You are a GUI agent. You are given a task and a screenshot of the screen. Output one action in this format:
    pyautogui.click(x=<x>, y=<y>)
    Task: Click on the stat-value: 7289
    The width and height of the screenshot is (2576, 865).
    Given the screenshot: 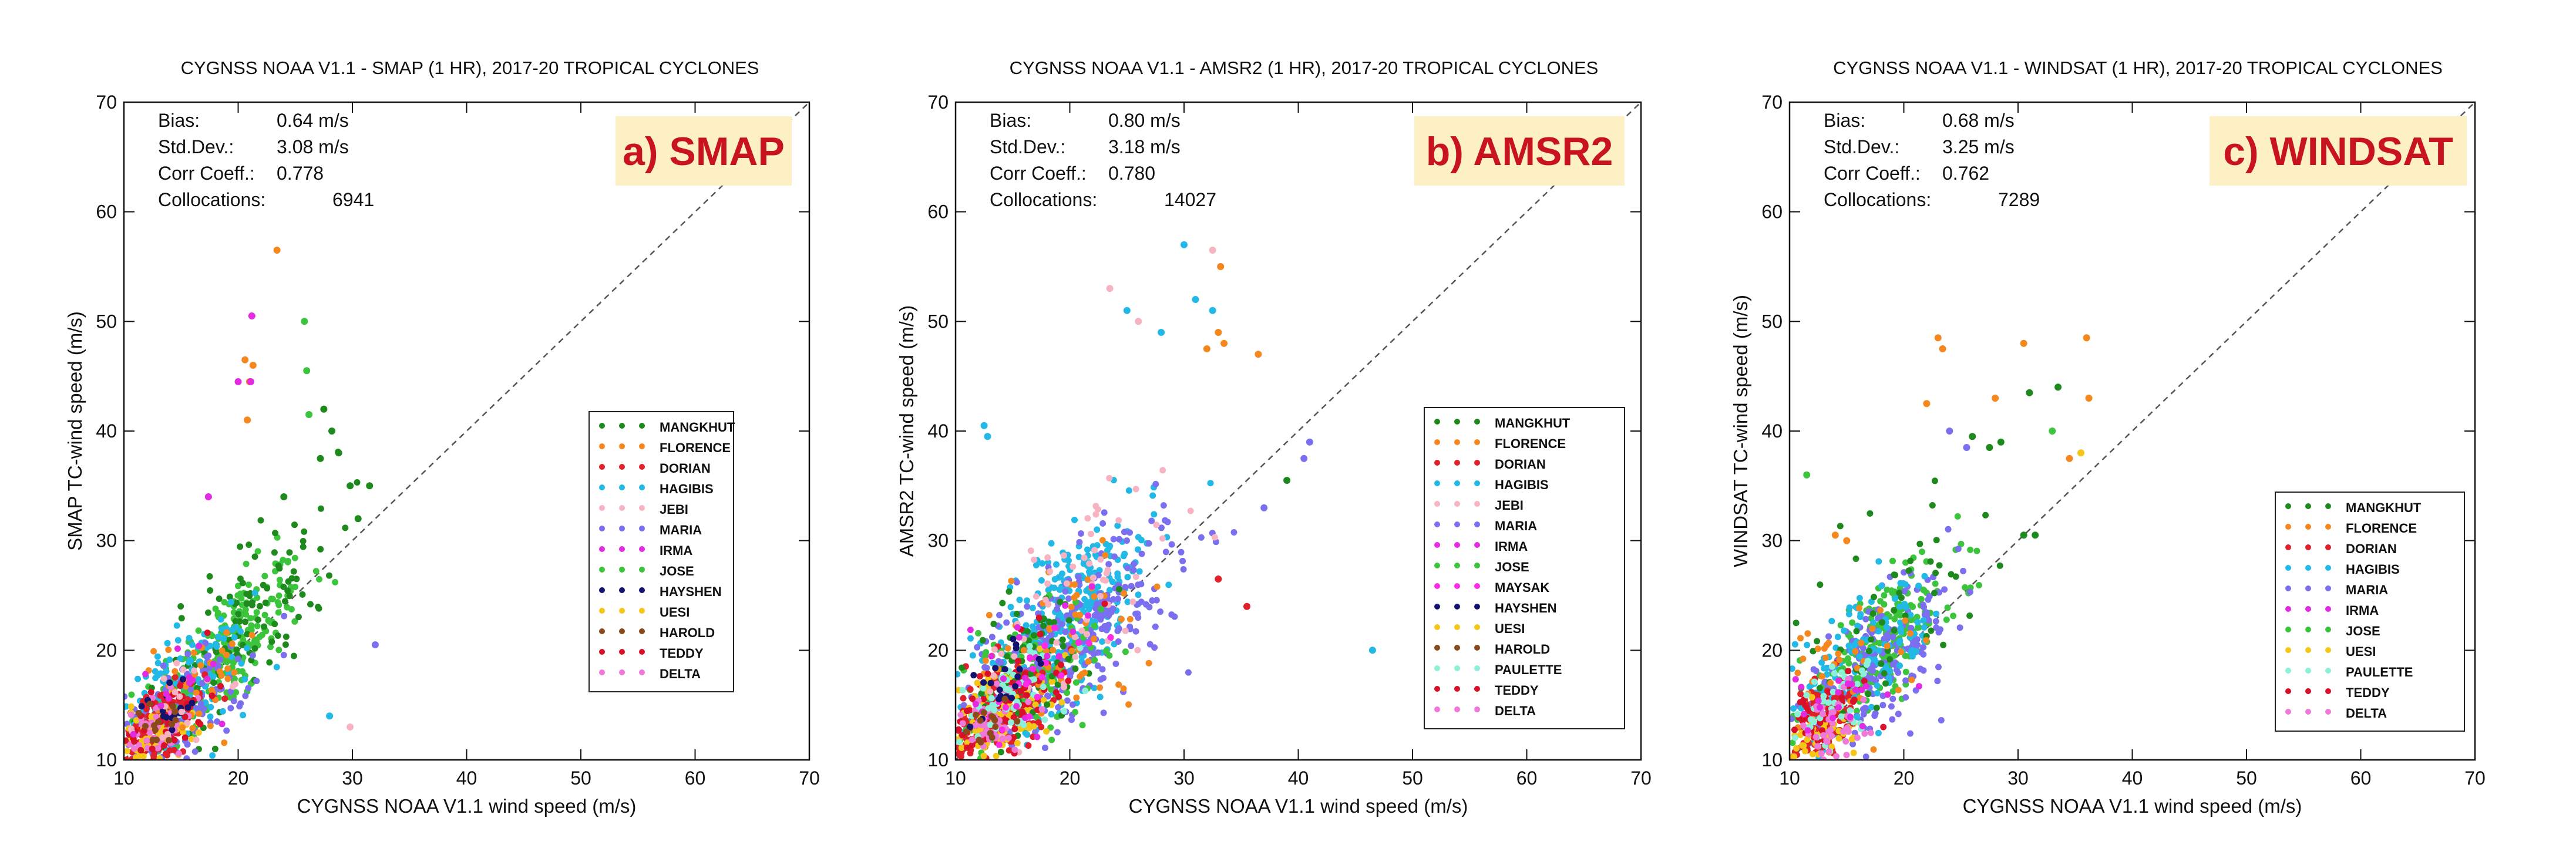 What is the action you would take?
    pyautogui.click(x=2019, y=200)
    